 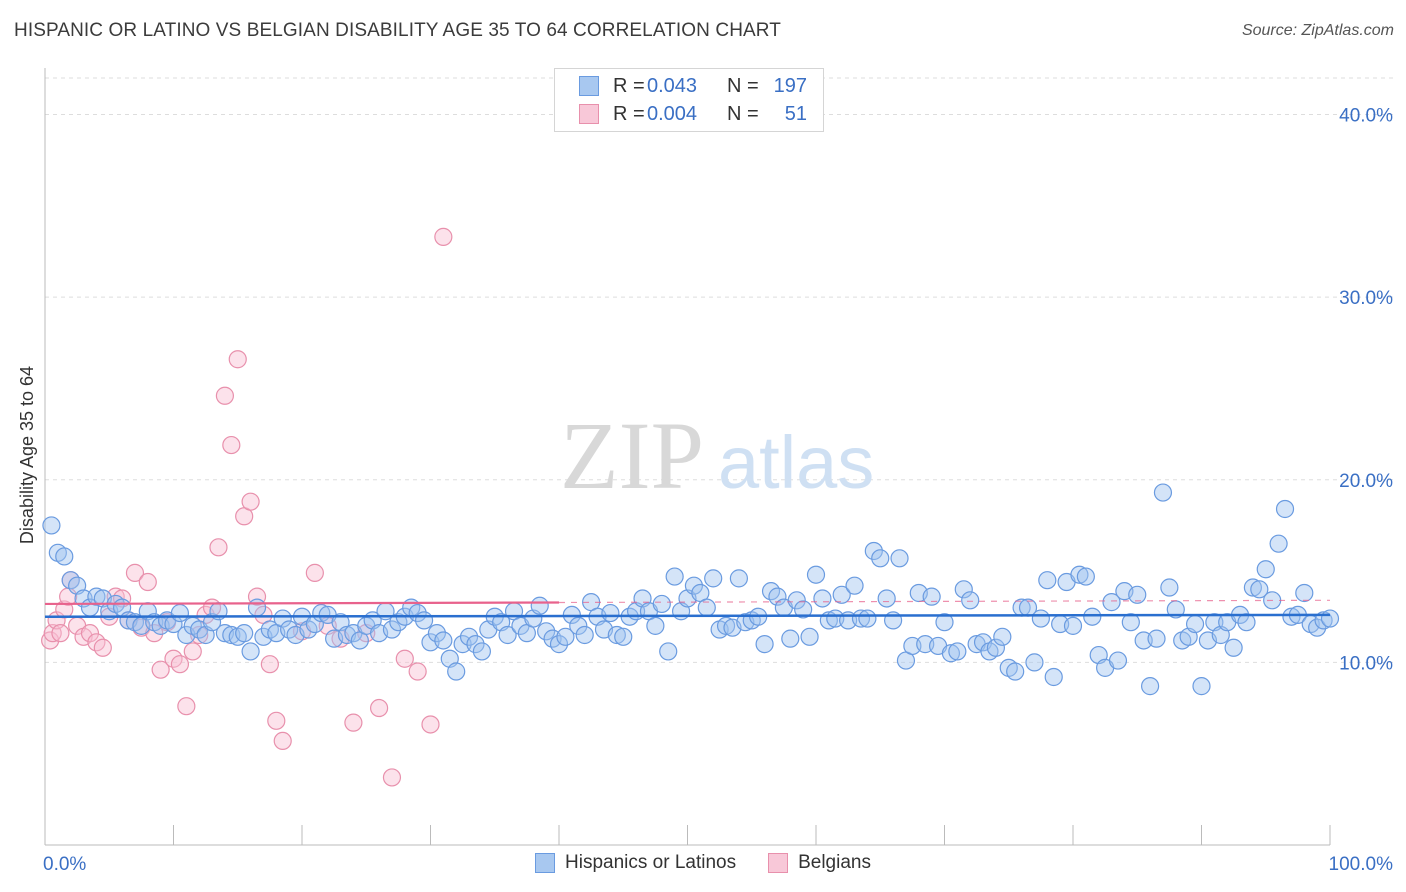 What do you see at coordinates (672, 85) in the screenshot?
I see `r-value: 0.043` at bounding box center [672, 85].